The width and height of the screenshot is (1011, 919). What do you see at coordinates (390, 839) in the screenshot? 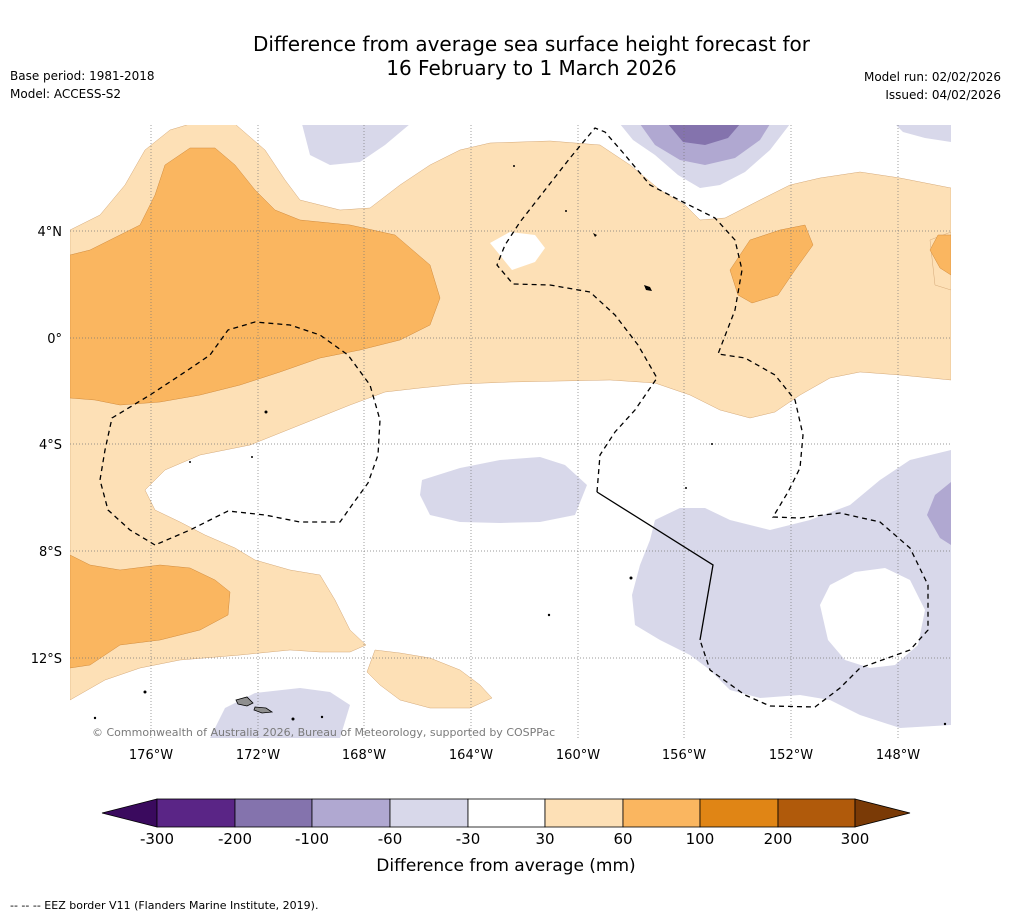
I see `colorbar-tick-neg60: -60` at bounding box center [390, 839].